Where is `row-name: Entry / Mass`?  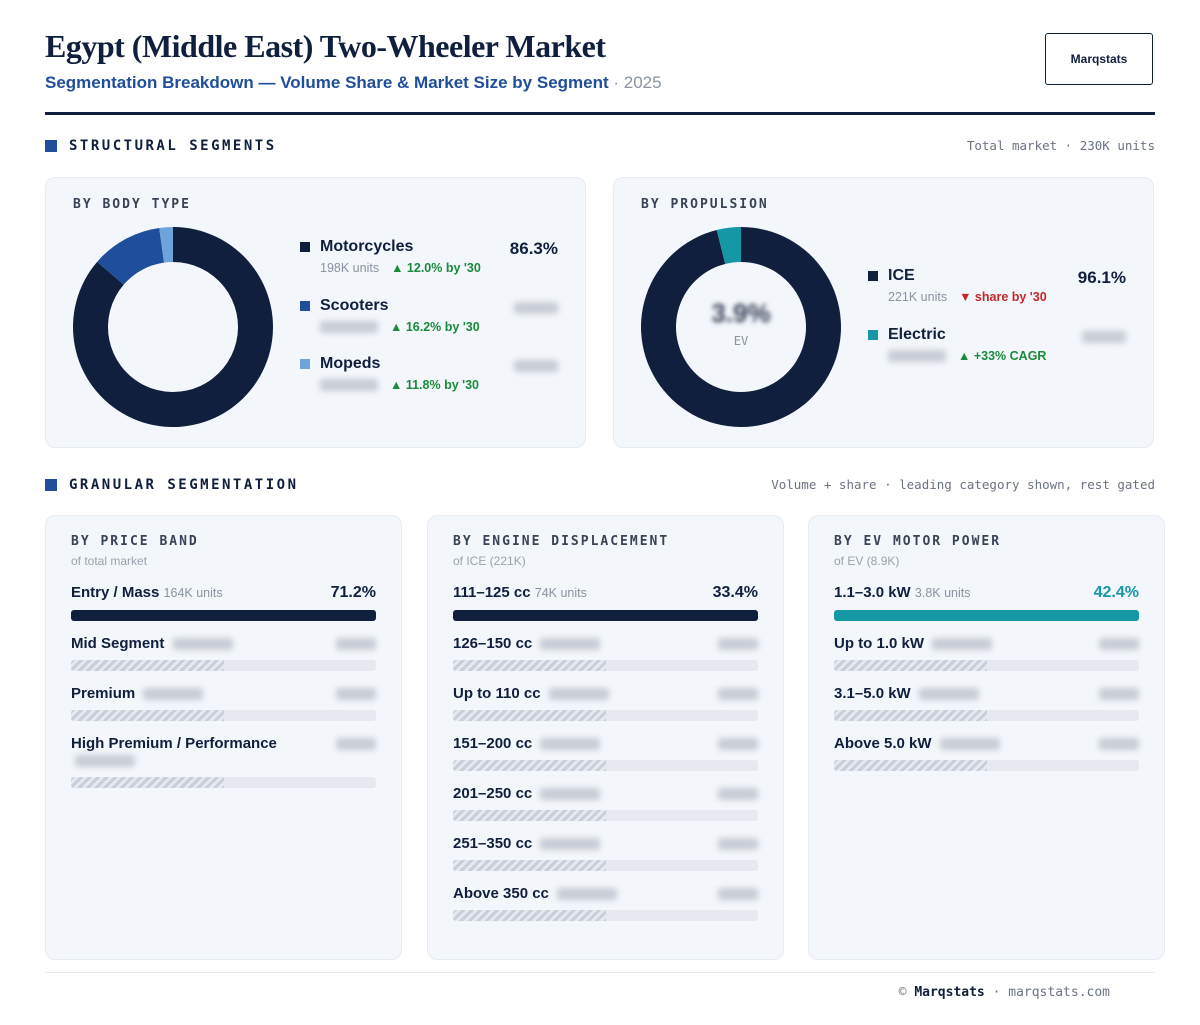
row-name: Entry / Mass is located at coordinates (115, 592).